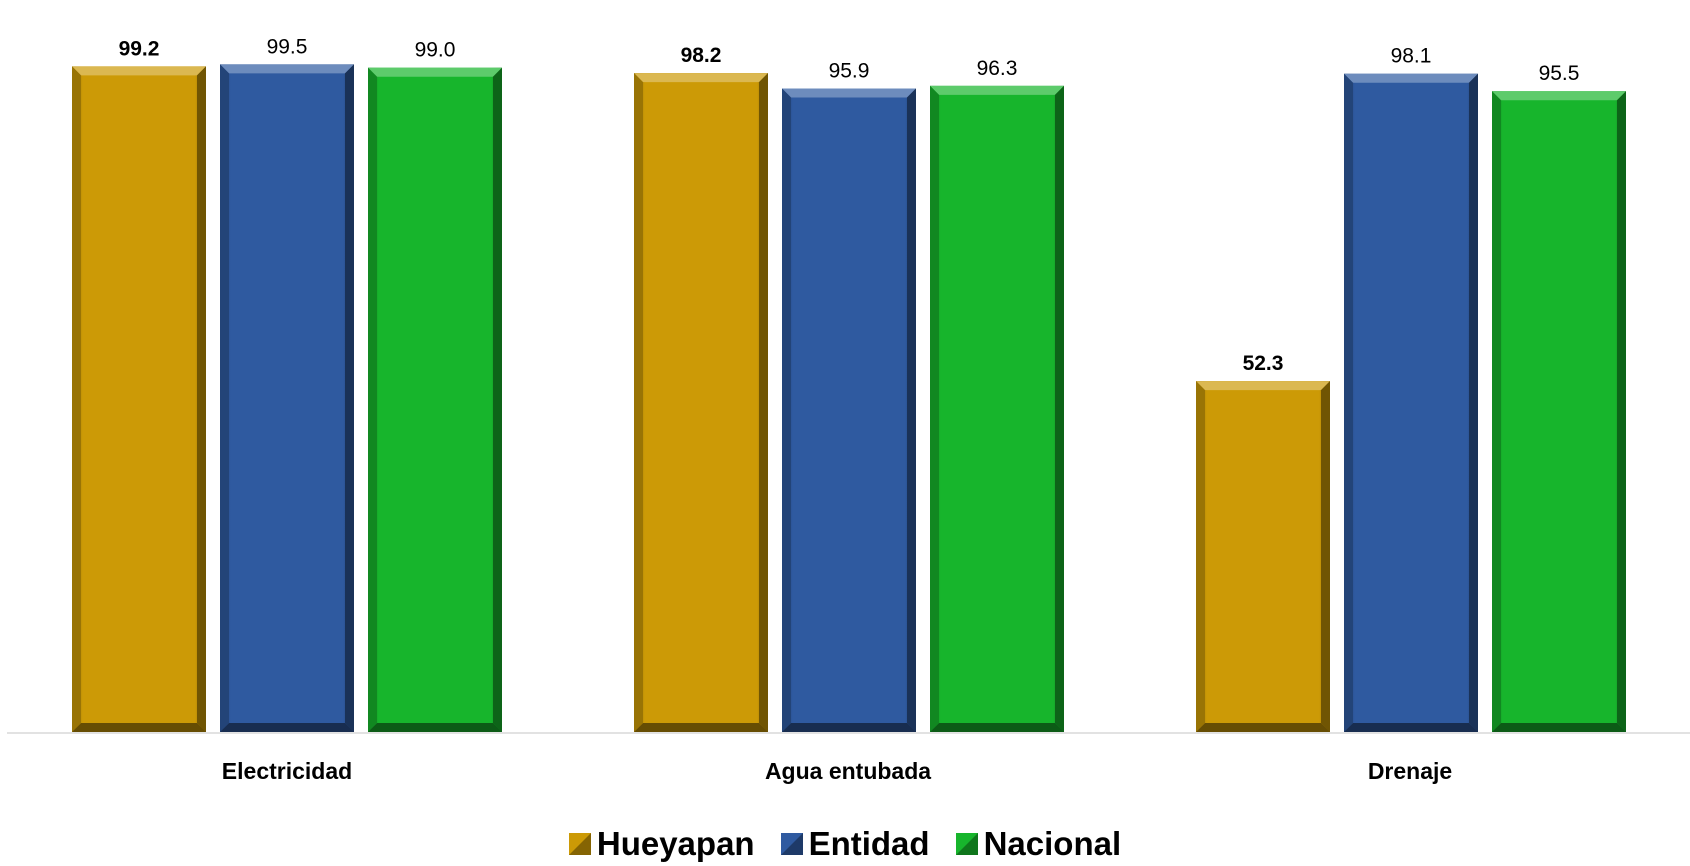  Describe the element at coordinates (1559, 73) in the screenshot. I see `data-label-nacional-drenaje: 95.5` at that location.